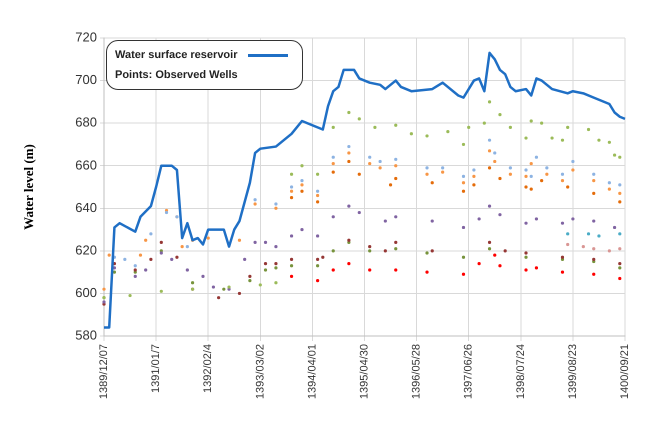  I want to click on y-tick-label: 700, so click(86, 80).